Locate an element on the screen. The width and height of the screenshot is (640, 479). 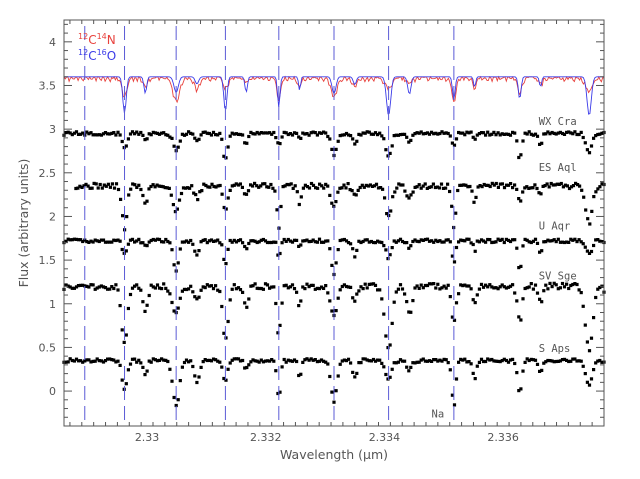
x-tick-label: 2.332 is located at coordinates (266, 437).